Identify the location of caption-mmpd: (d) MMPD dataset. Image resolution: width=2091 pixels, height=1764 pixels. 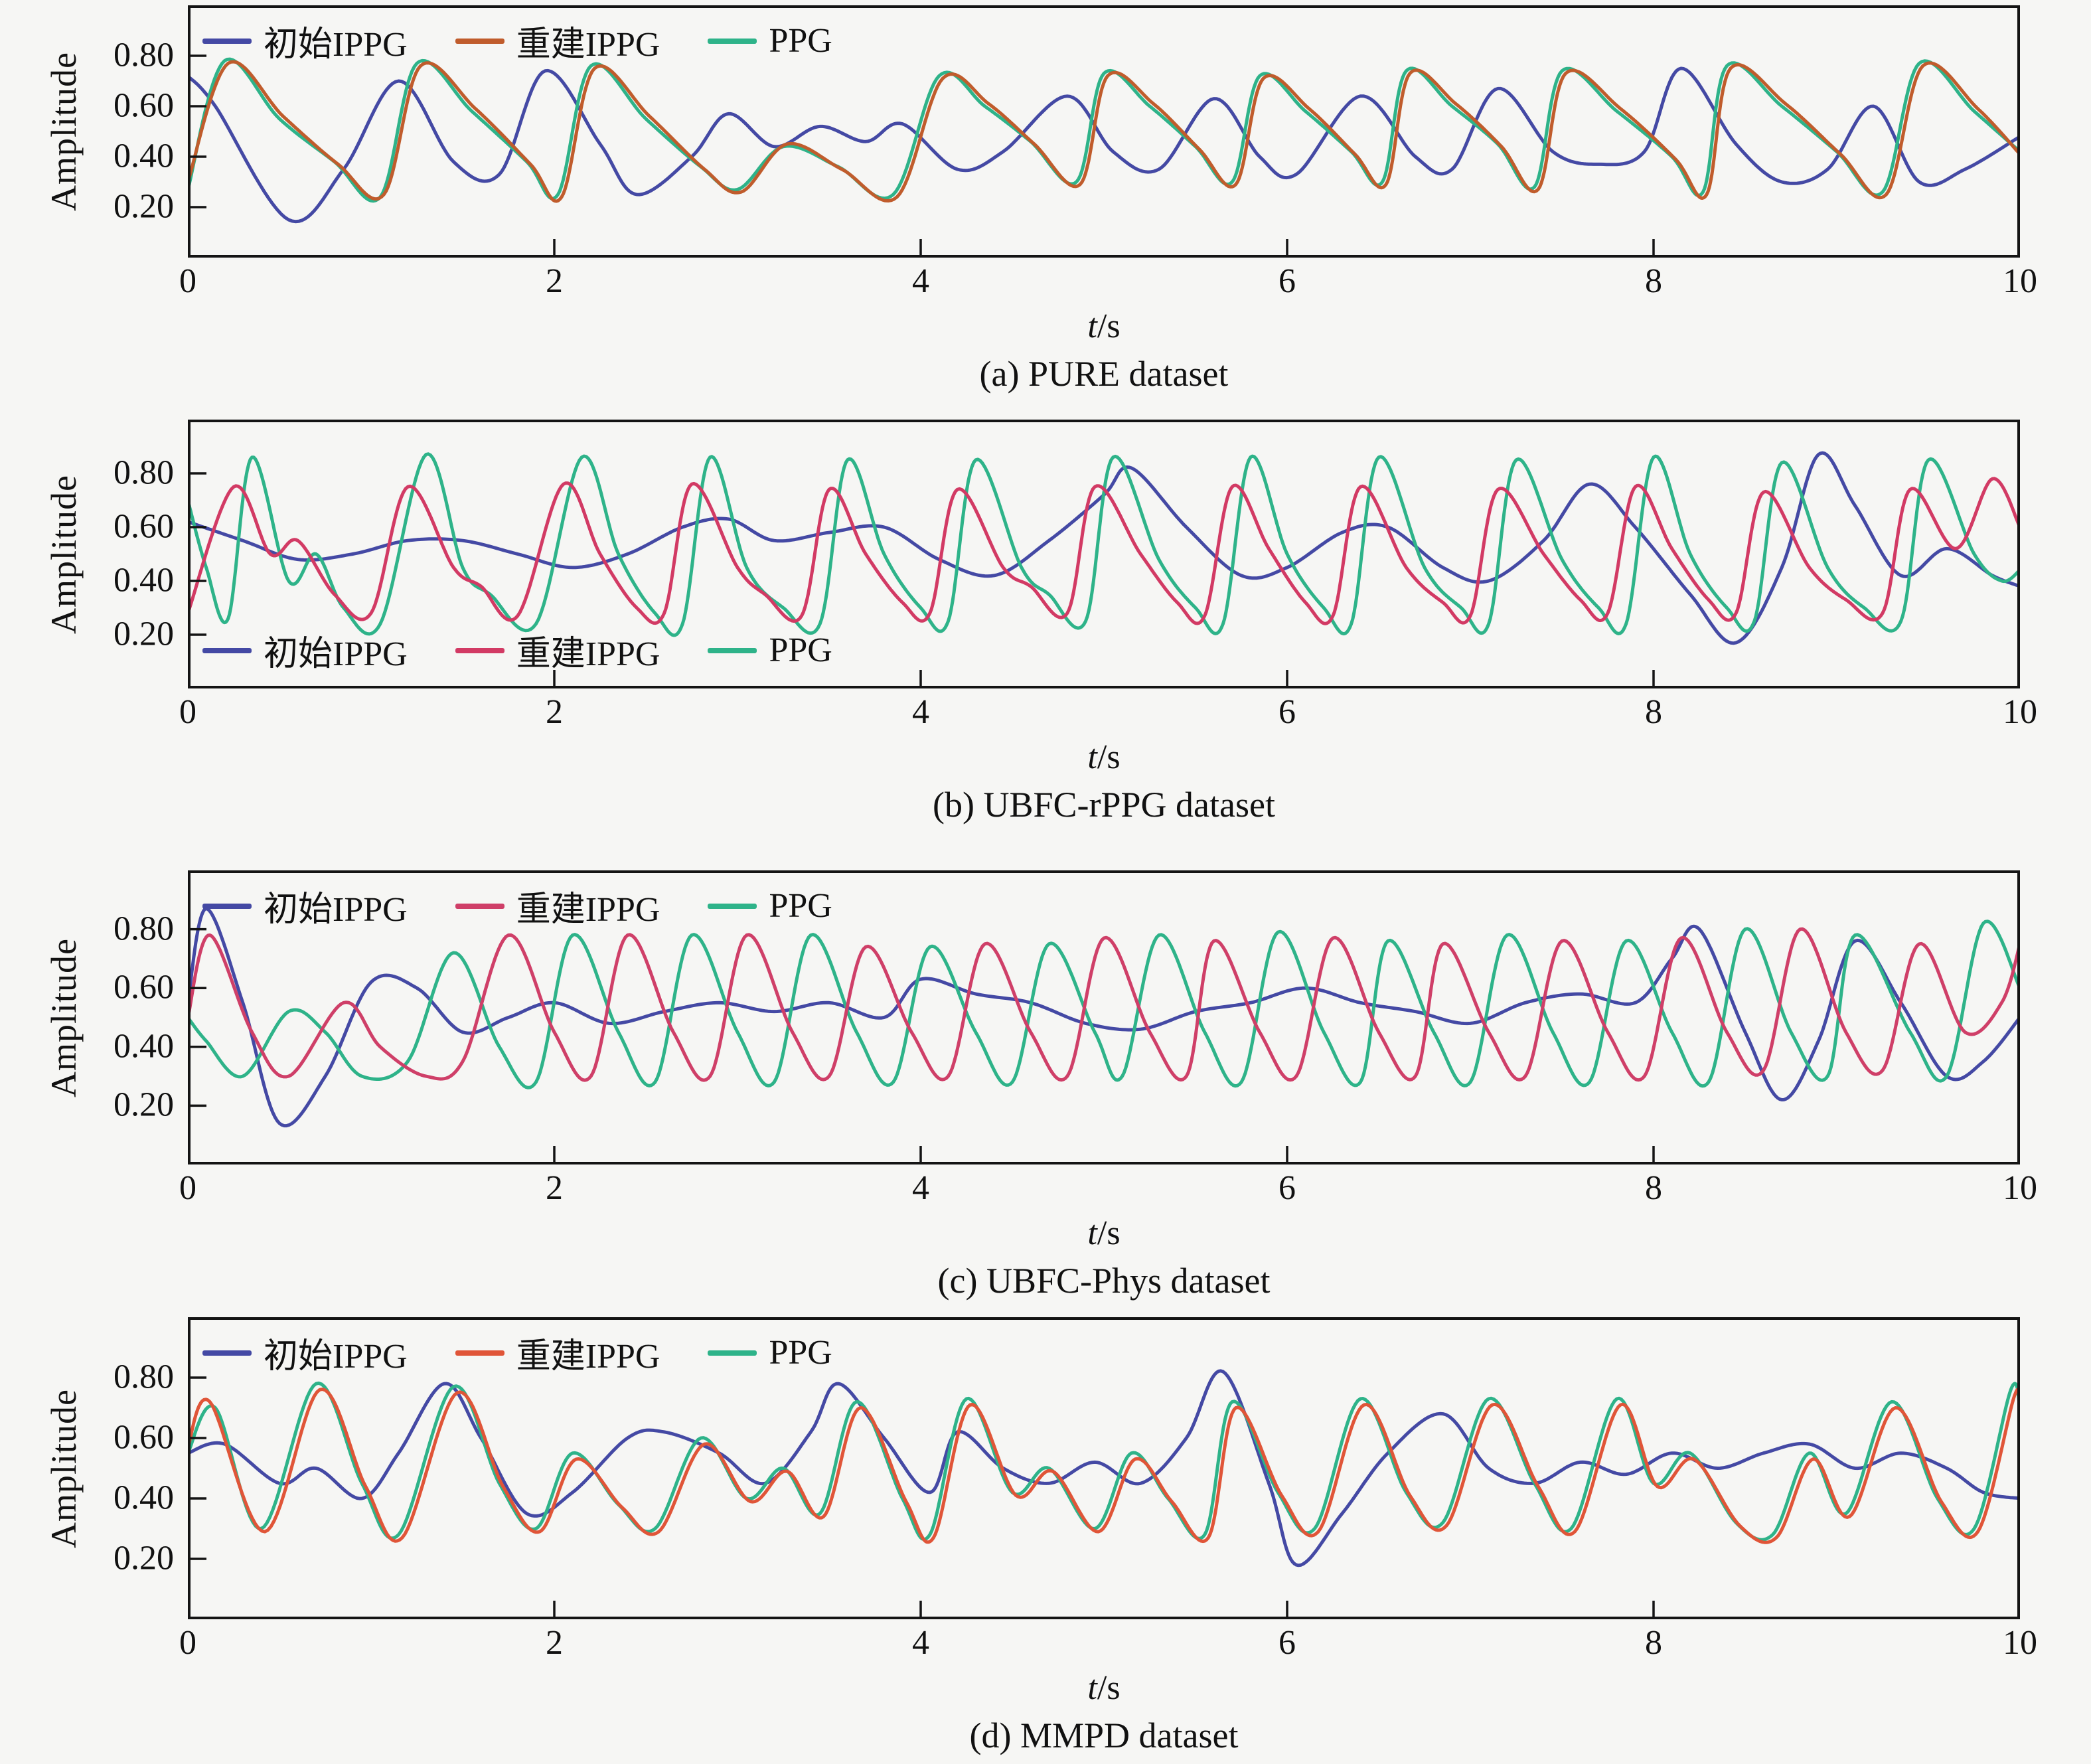
(1104, 1735).